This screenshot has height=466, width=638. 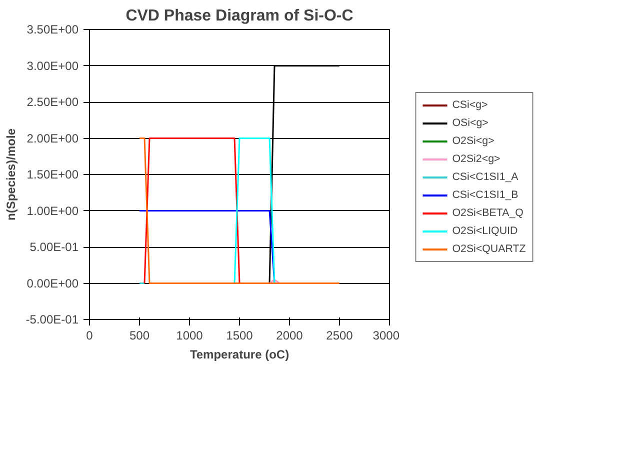 What do you see at coordinates (470, 105) in the screenshot?
I see `legend-label: CSi<g>` at bounding box center [470, 105].